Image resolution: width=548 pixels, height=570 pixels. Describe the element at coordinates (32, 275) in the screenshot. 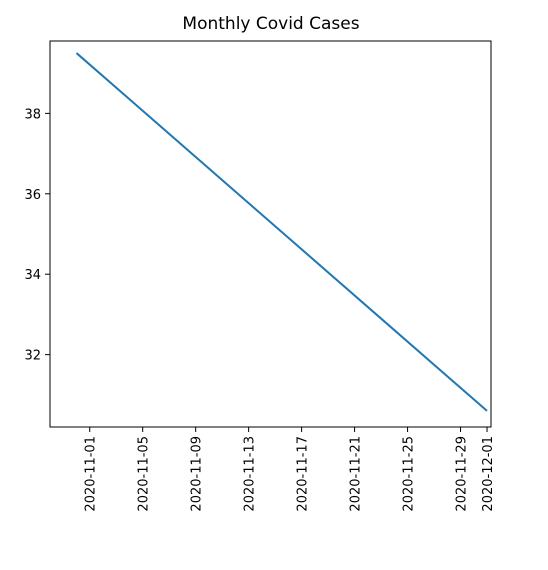

I see `y-tick-label: 34` at that location.